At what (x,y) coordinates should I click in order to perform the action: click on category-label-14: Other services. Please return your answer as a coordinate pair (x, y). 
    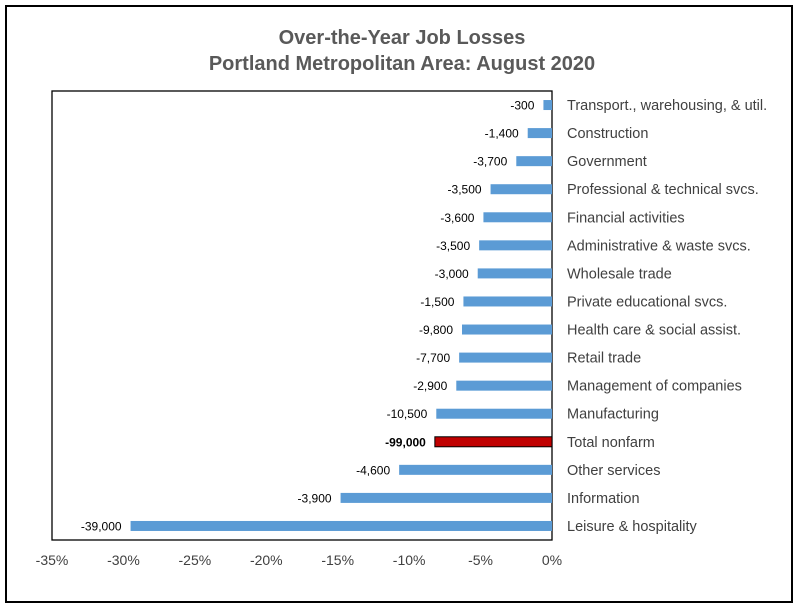
    Looking at the image, I should click on (613, 471).